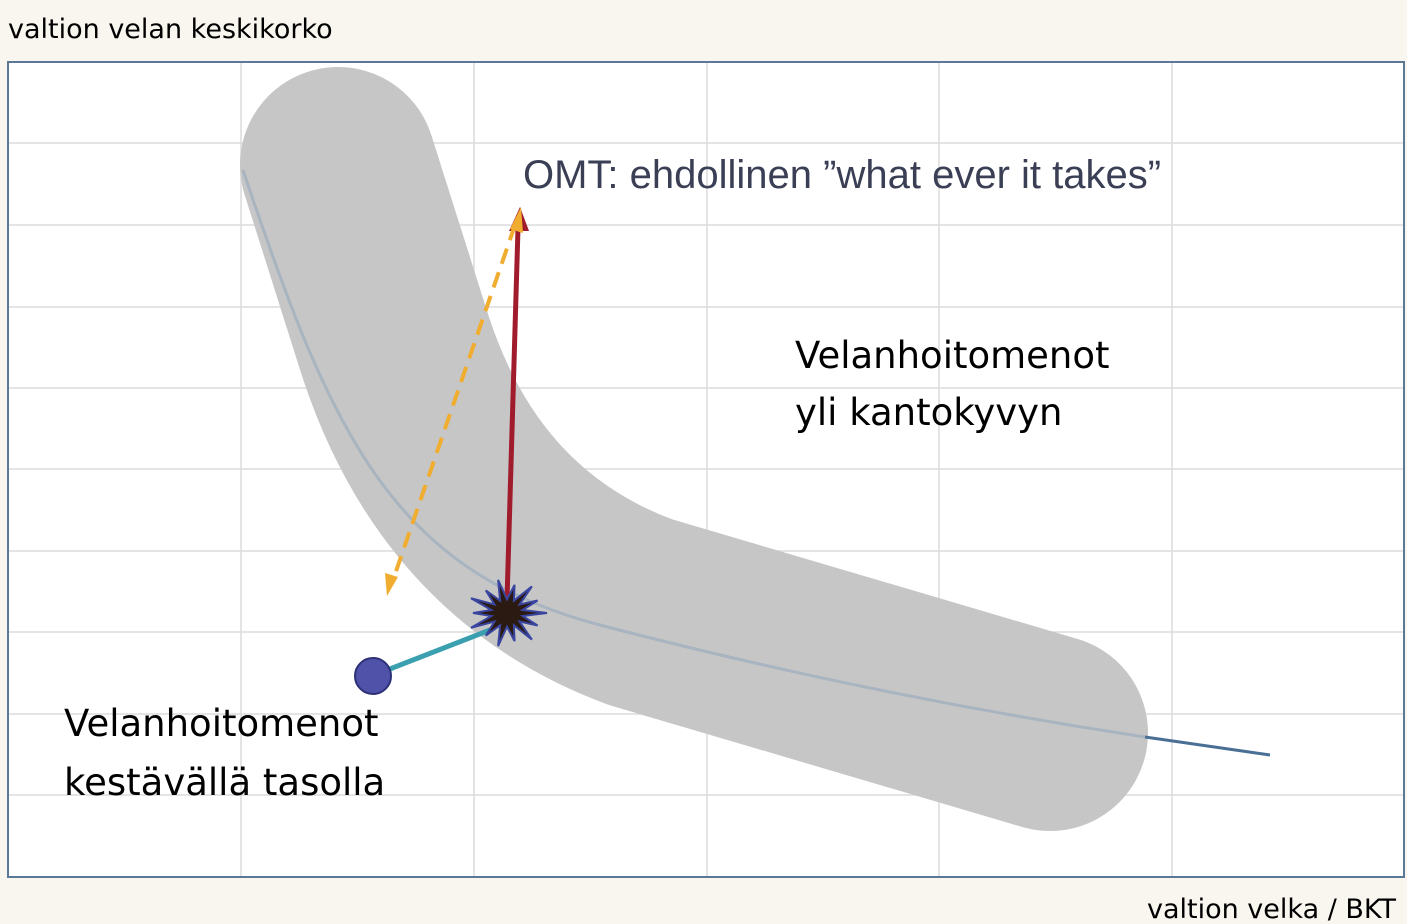 This screenshot has height=924, width=1407. Describe the element at coordinates (512, 414) in the screenshot. I see `omt-arrow` at that location.